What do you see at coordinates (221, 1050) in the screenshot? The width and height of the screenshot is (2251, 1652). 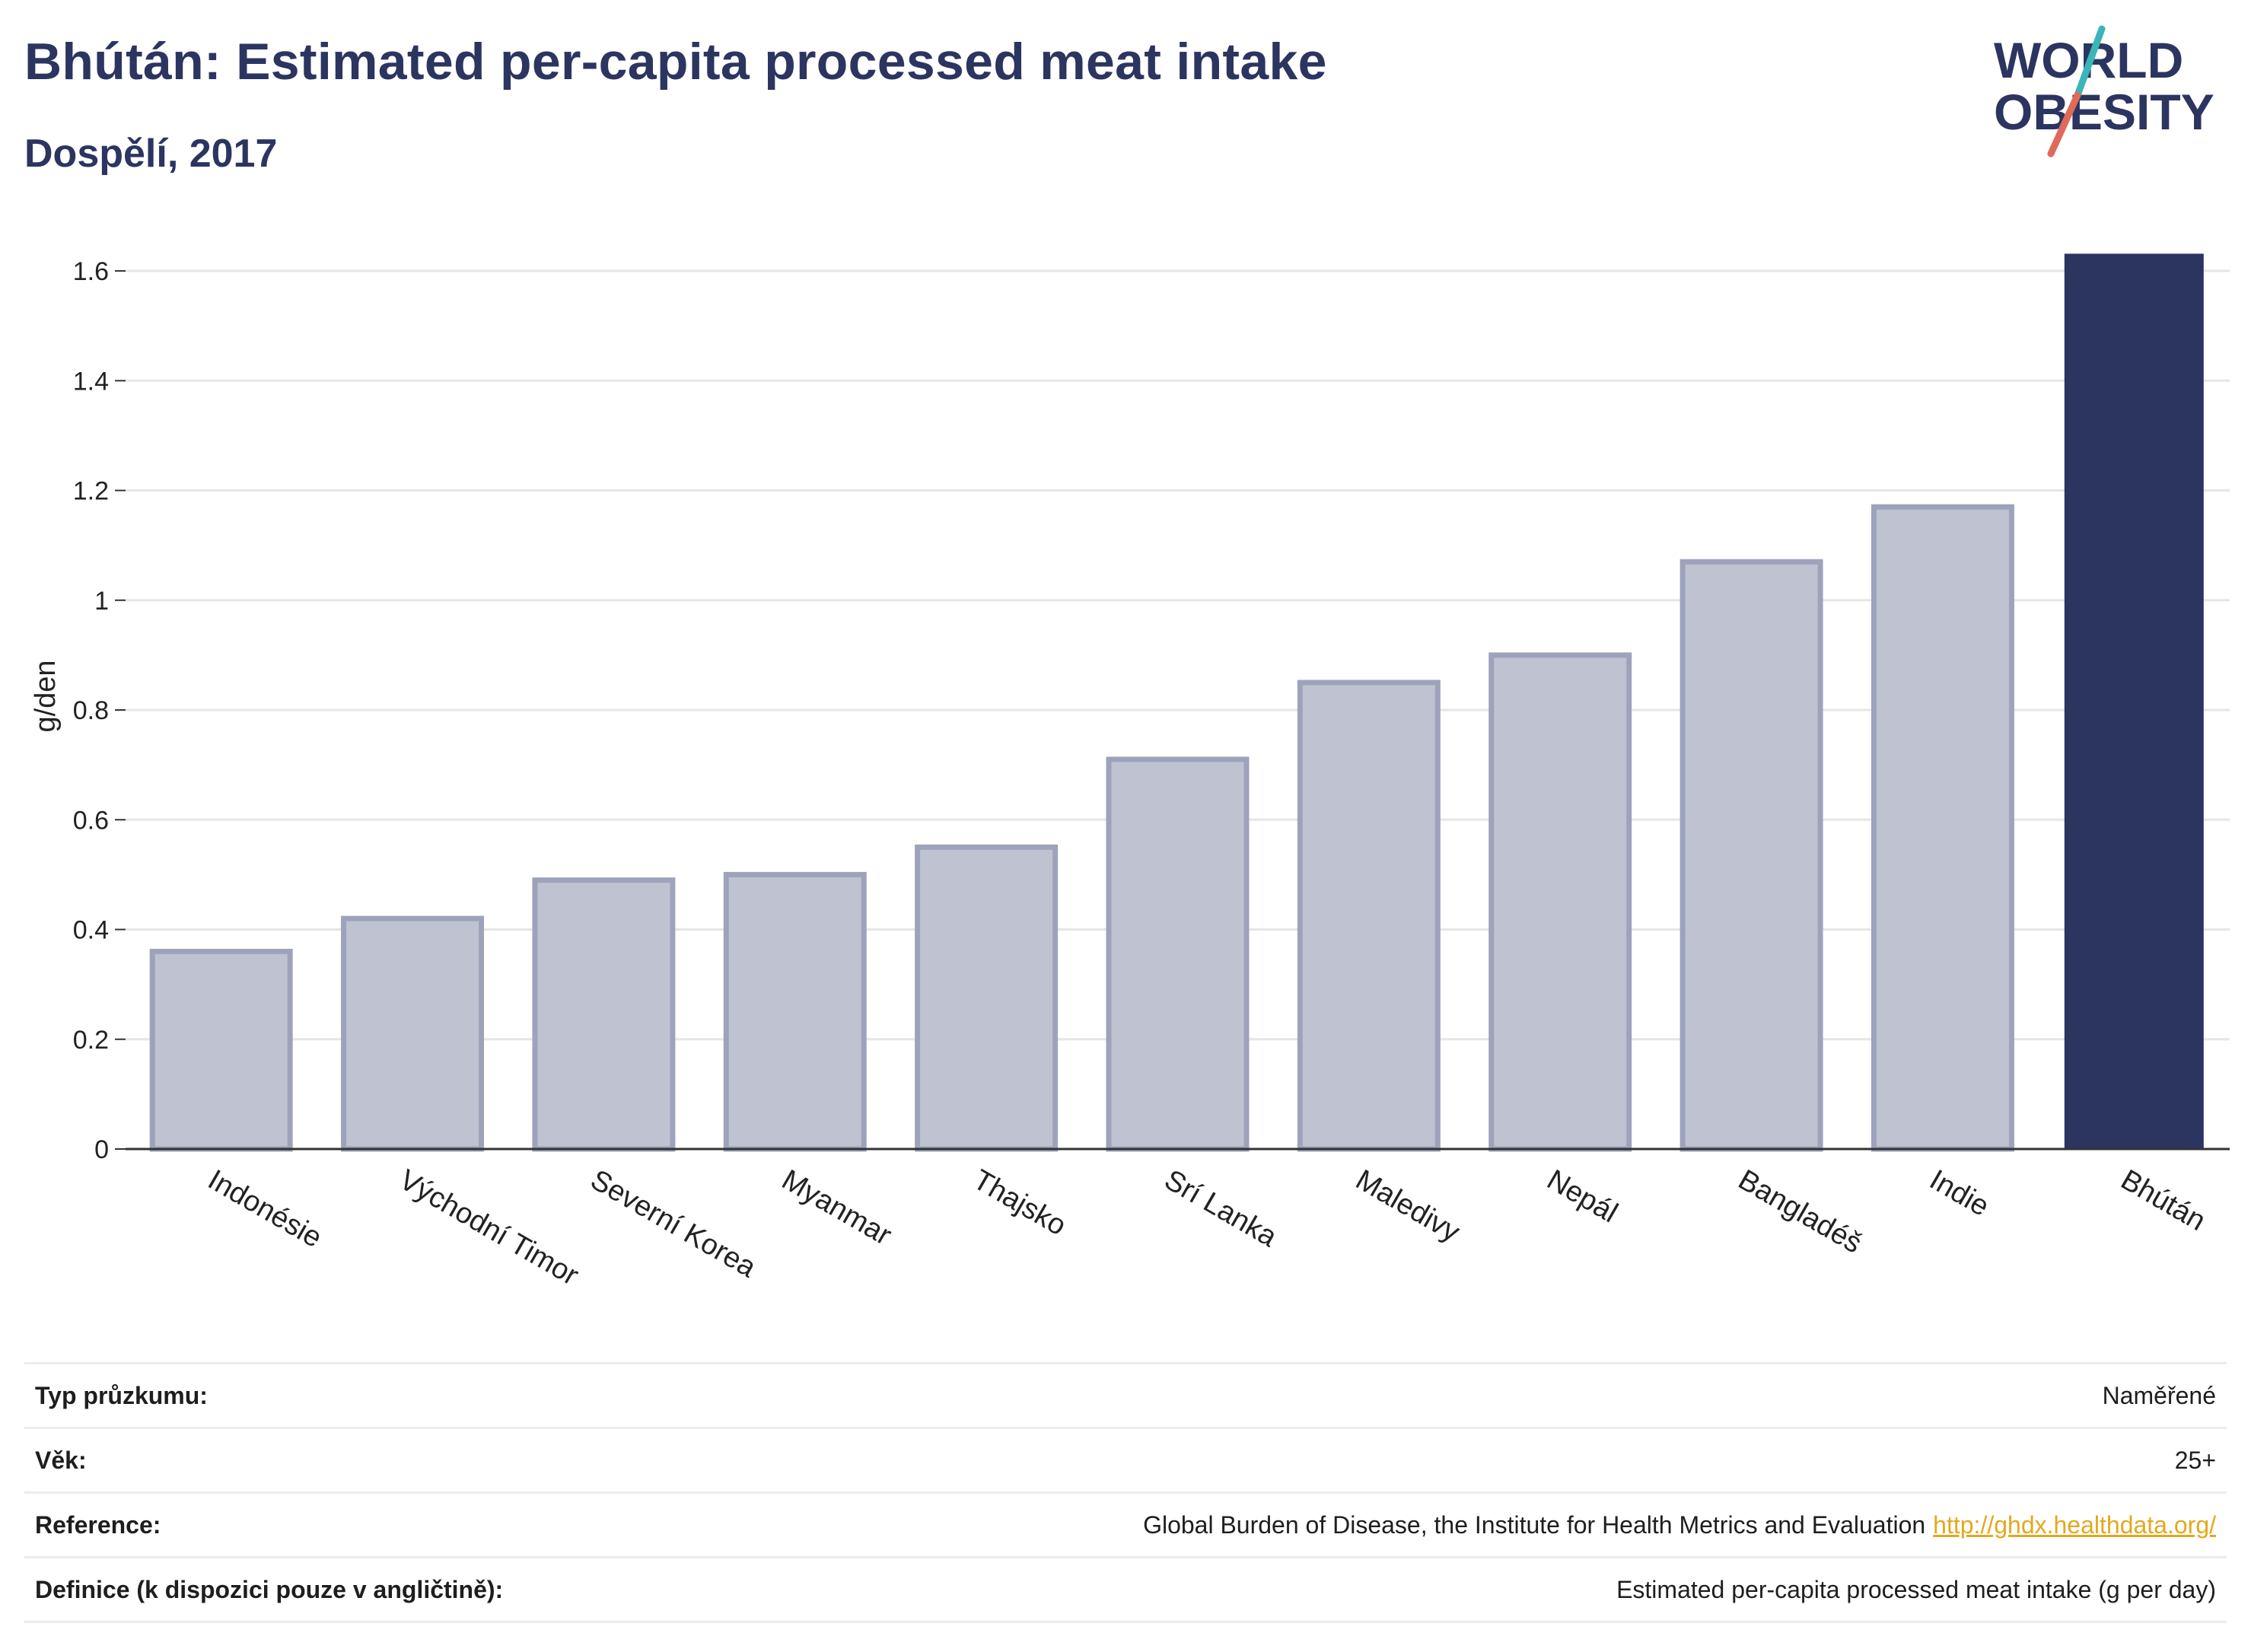 I see `bar-indonésie` at bounding box center [221, 1050].